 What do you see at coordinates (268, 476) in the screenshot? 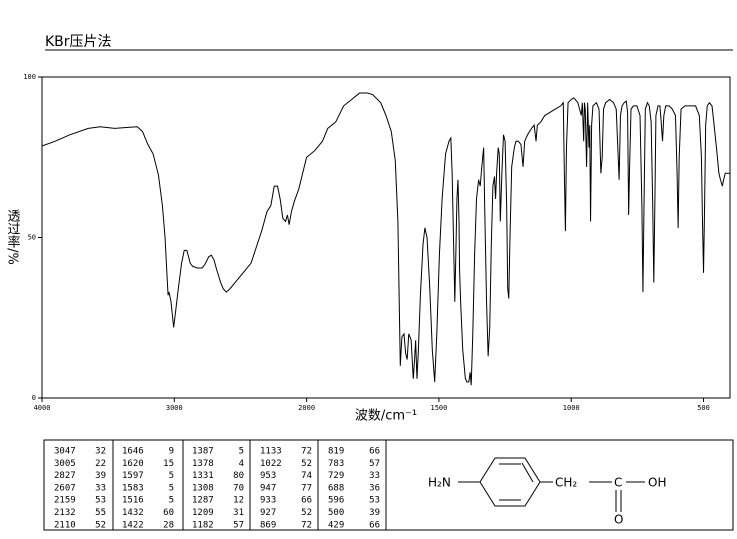
I see `peak-wavenumber: 953` at bounding box center [268, 476].